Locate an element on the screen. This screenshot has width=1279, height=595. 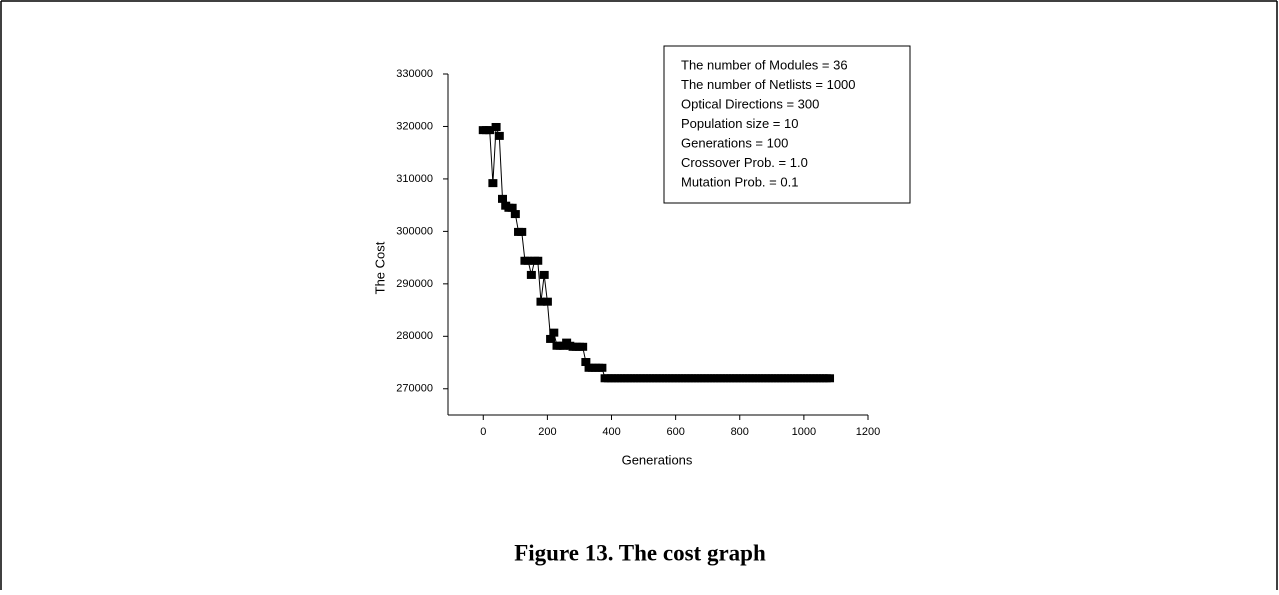
x-tick-label: 400 is located at coordinates (611, 432).